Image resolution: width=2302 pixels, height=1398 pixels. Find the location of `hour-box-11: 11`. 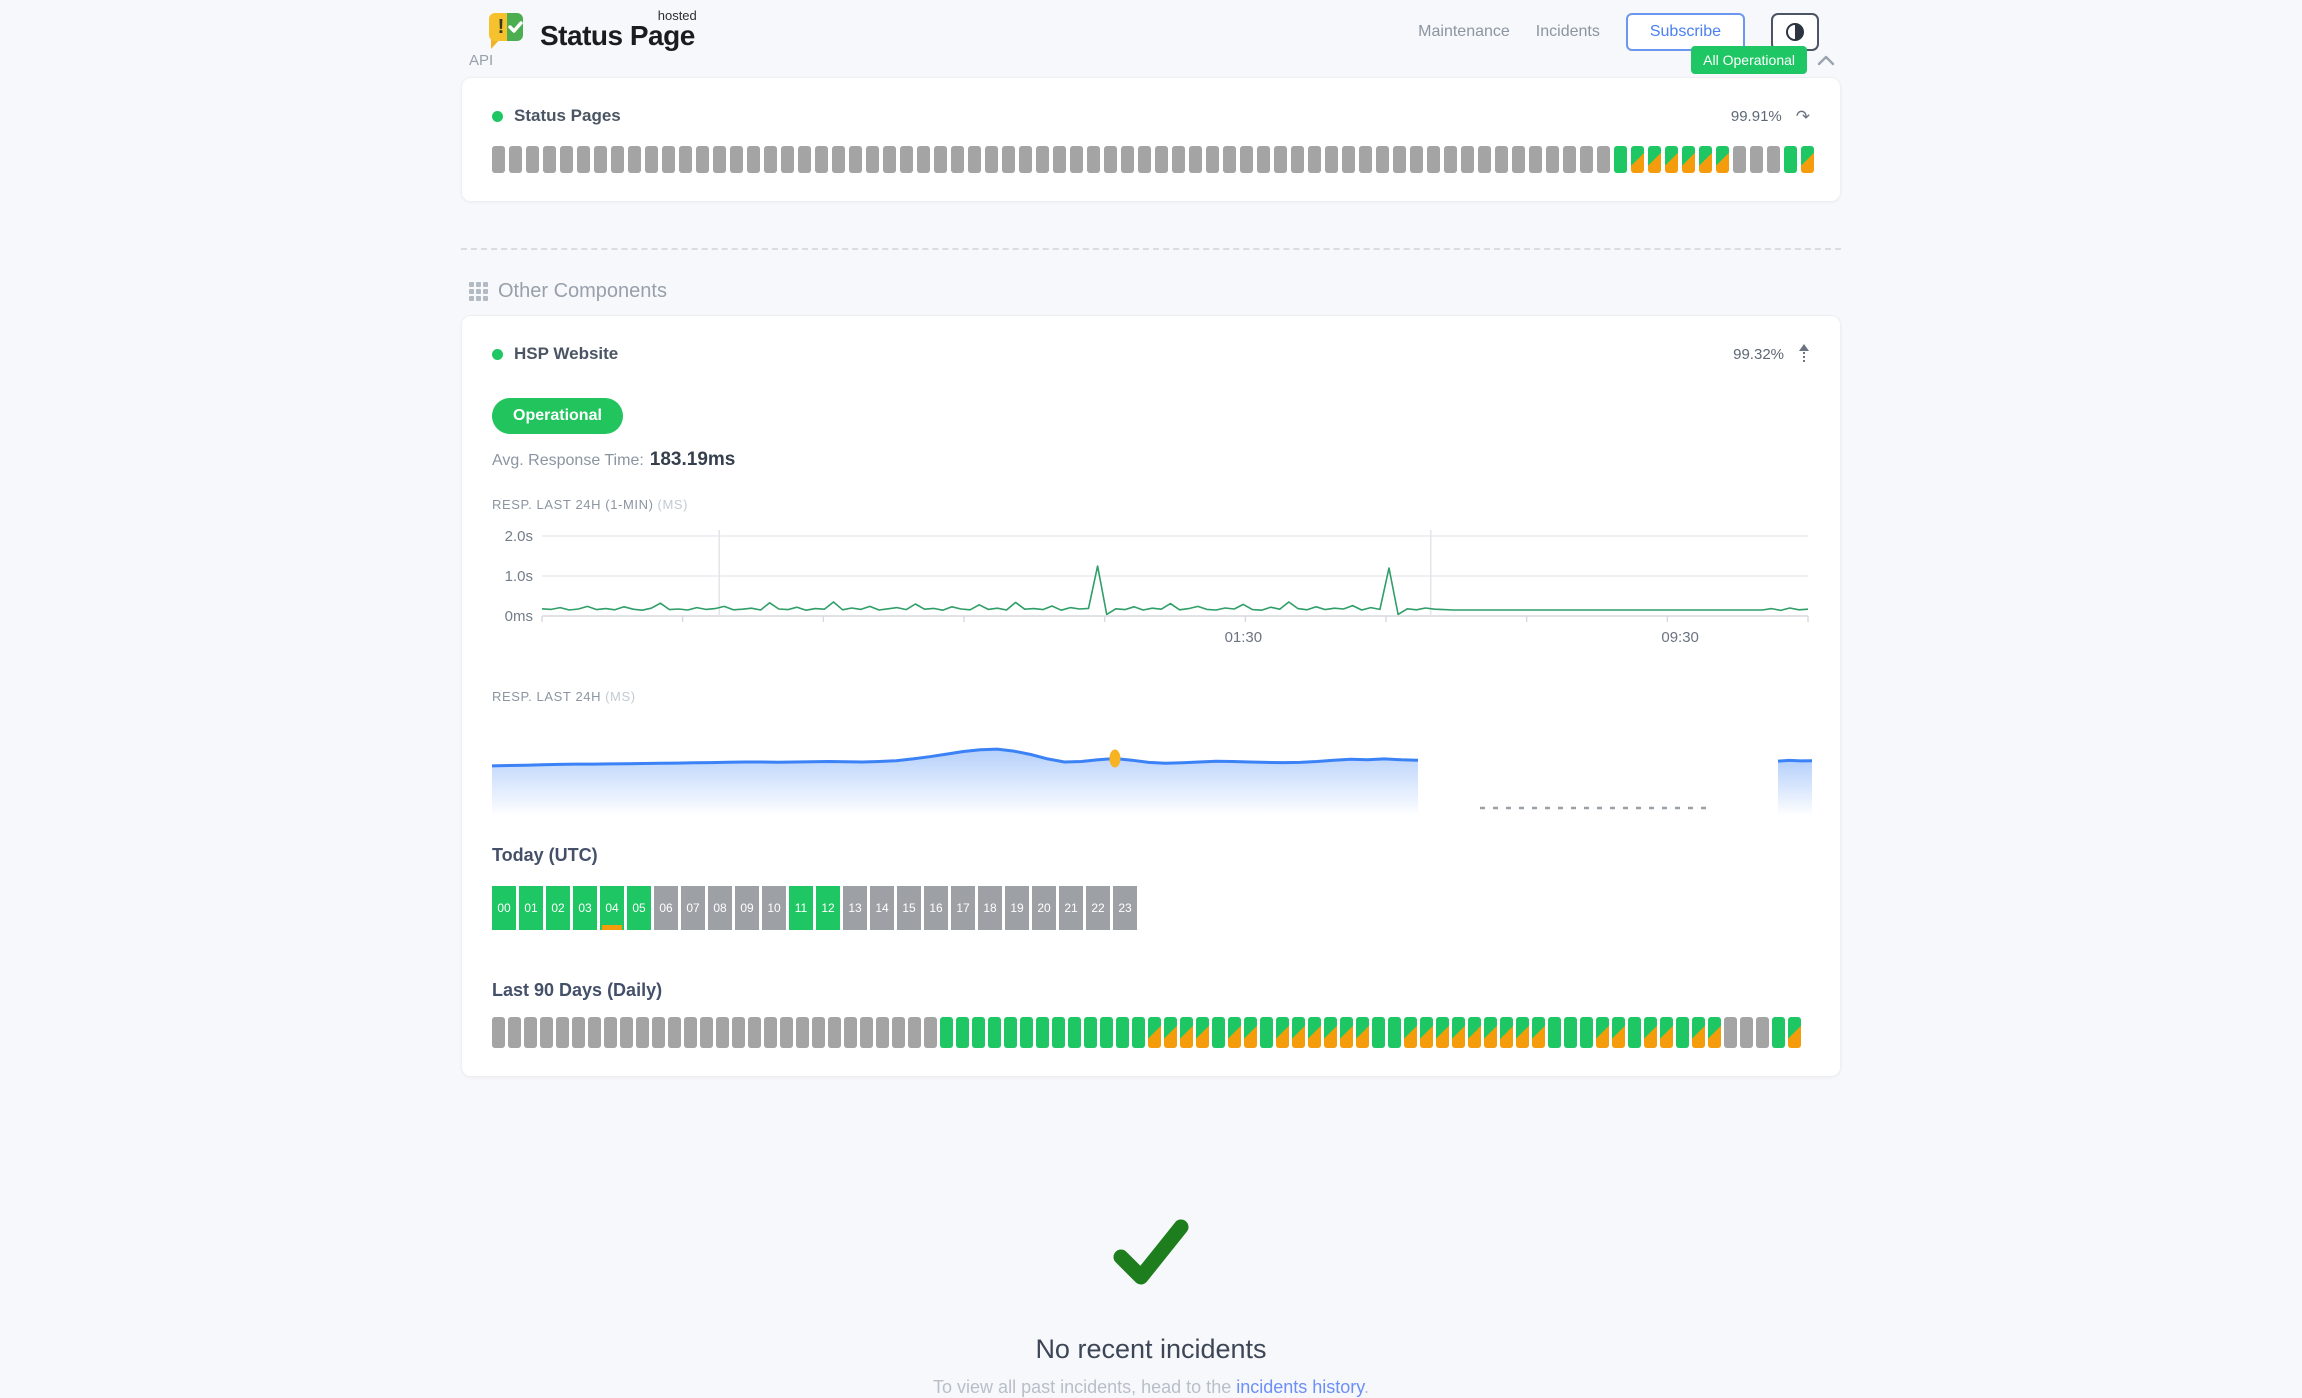

hour-box-11: 11 is located at coordinates (801, 908).